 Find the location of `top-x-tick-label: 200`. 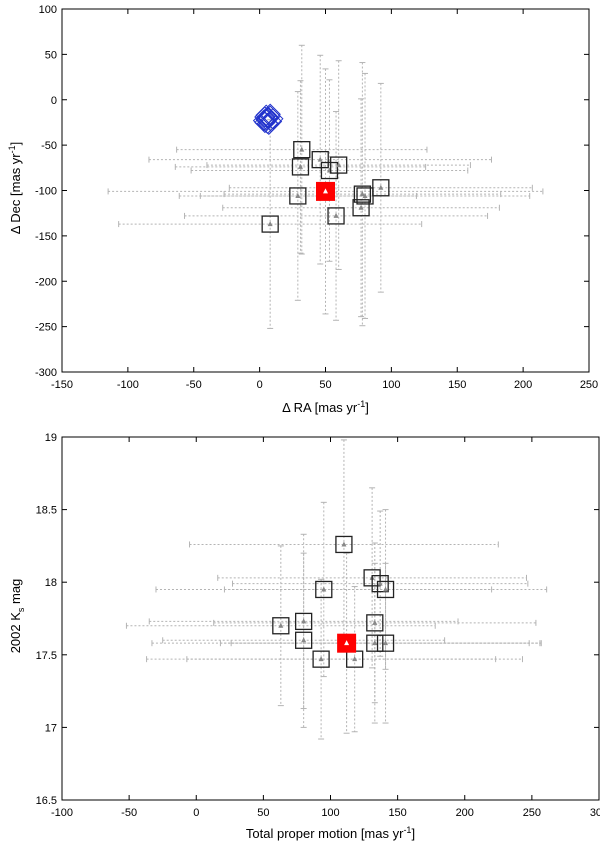

top-x-tick-label: 200 is located at coordinates (523, 385).